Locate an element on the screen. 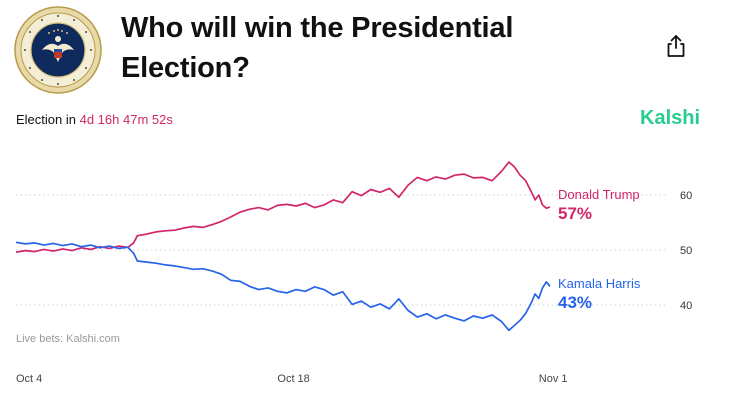 Image resolution: width=730 pixels, height=406 pixels. y-tick-label: 60 is located at coordinates (686, 196).